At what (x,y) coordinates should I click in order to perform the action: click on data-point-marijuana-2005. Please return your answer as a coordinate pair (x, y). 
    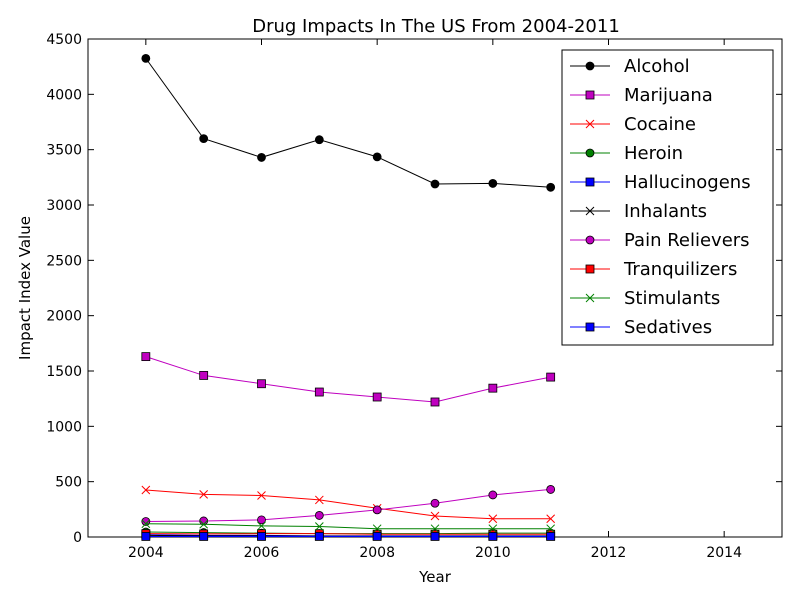
    Looking at the image, I should click on (204, 375).